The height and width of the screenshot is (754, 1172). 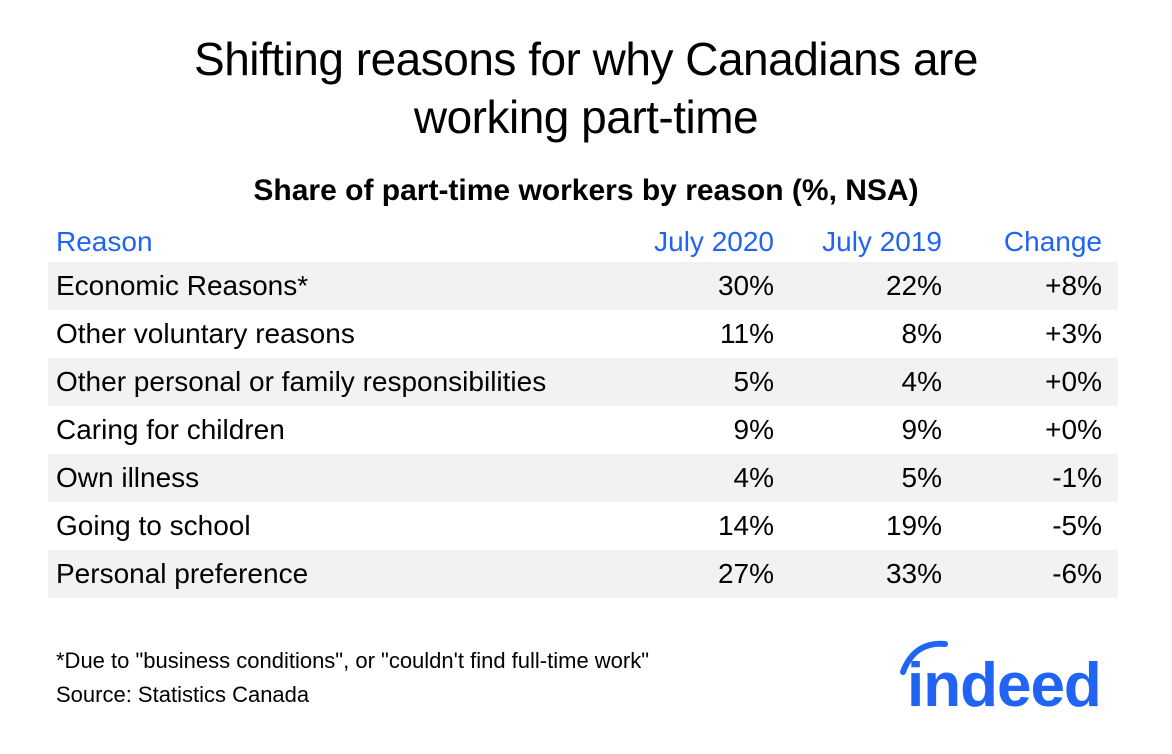 I want to click on table-row: Economic Reasons* 30% 22% +8%, so click(x=583, y=286).